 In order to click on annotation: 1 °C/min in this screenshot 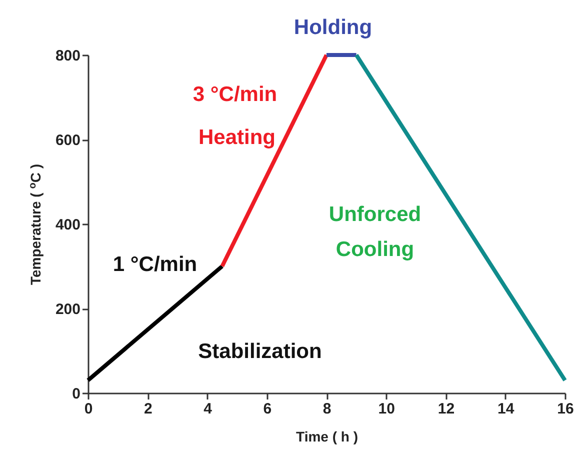, I will do `click(155, 264)`.